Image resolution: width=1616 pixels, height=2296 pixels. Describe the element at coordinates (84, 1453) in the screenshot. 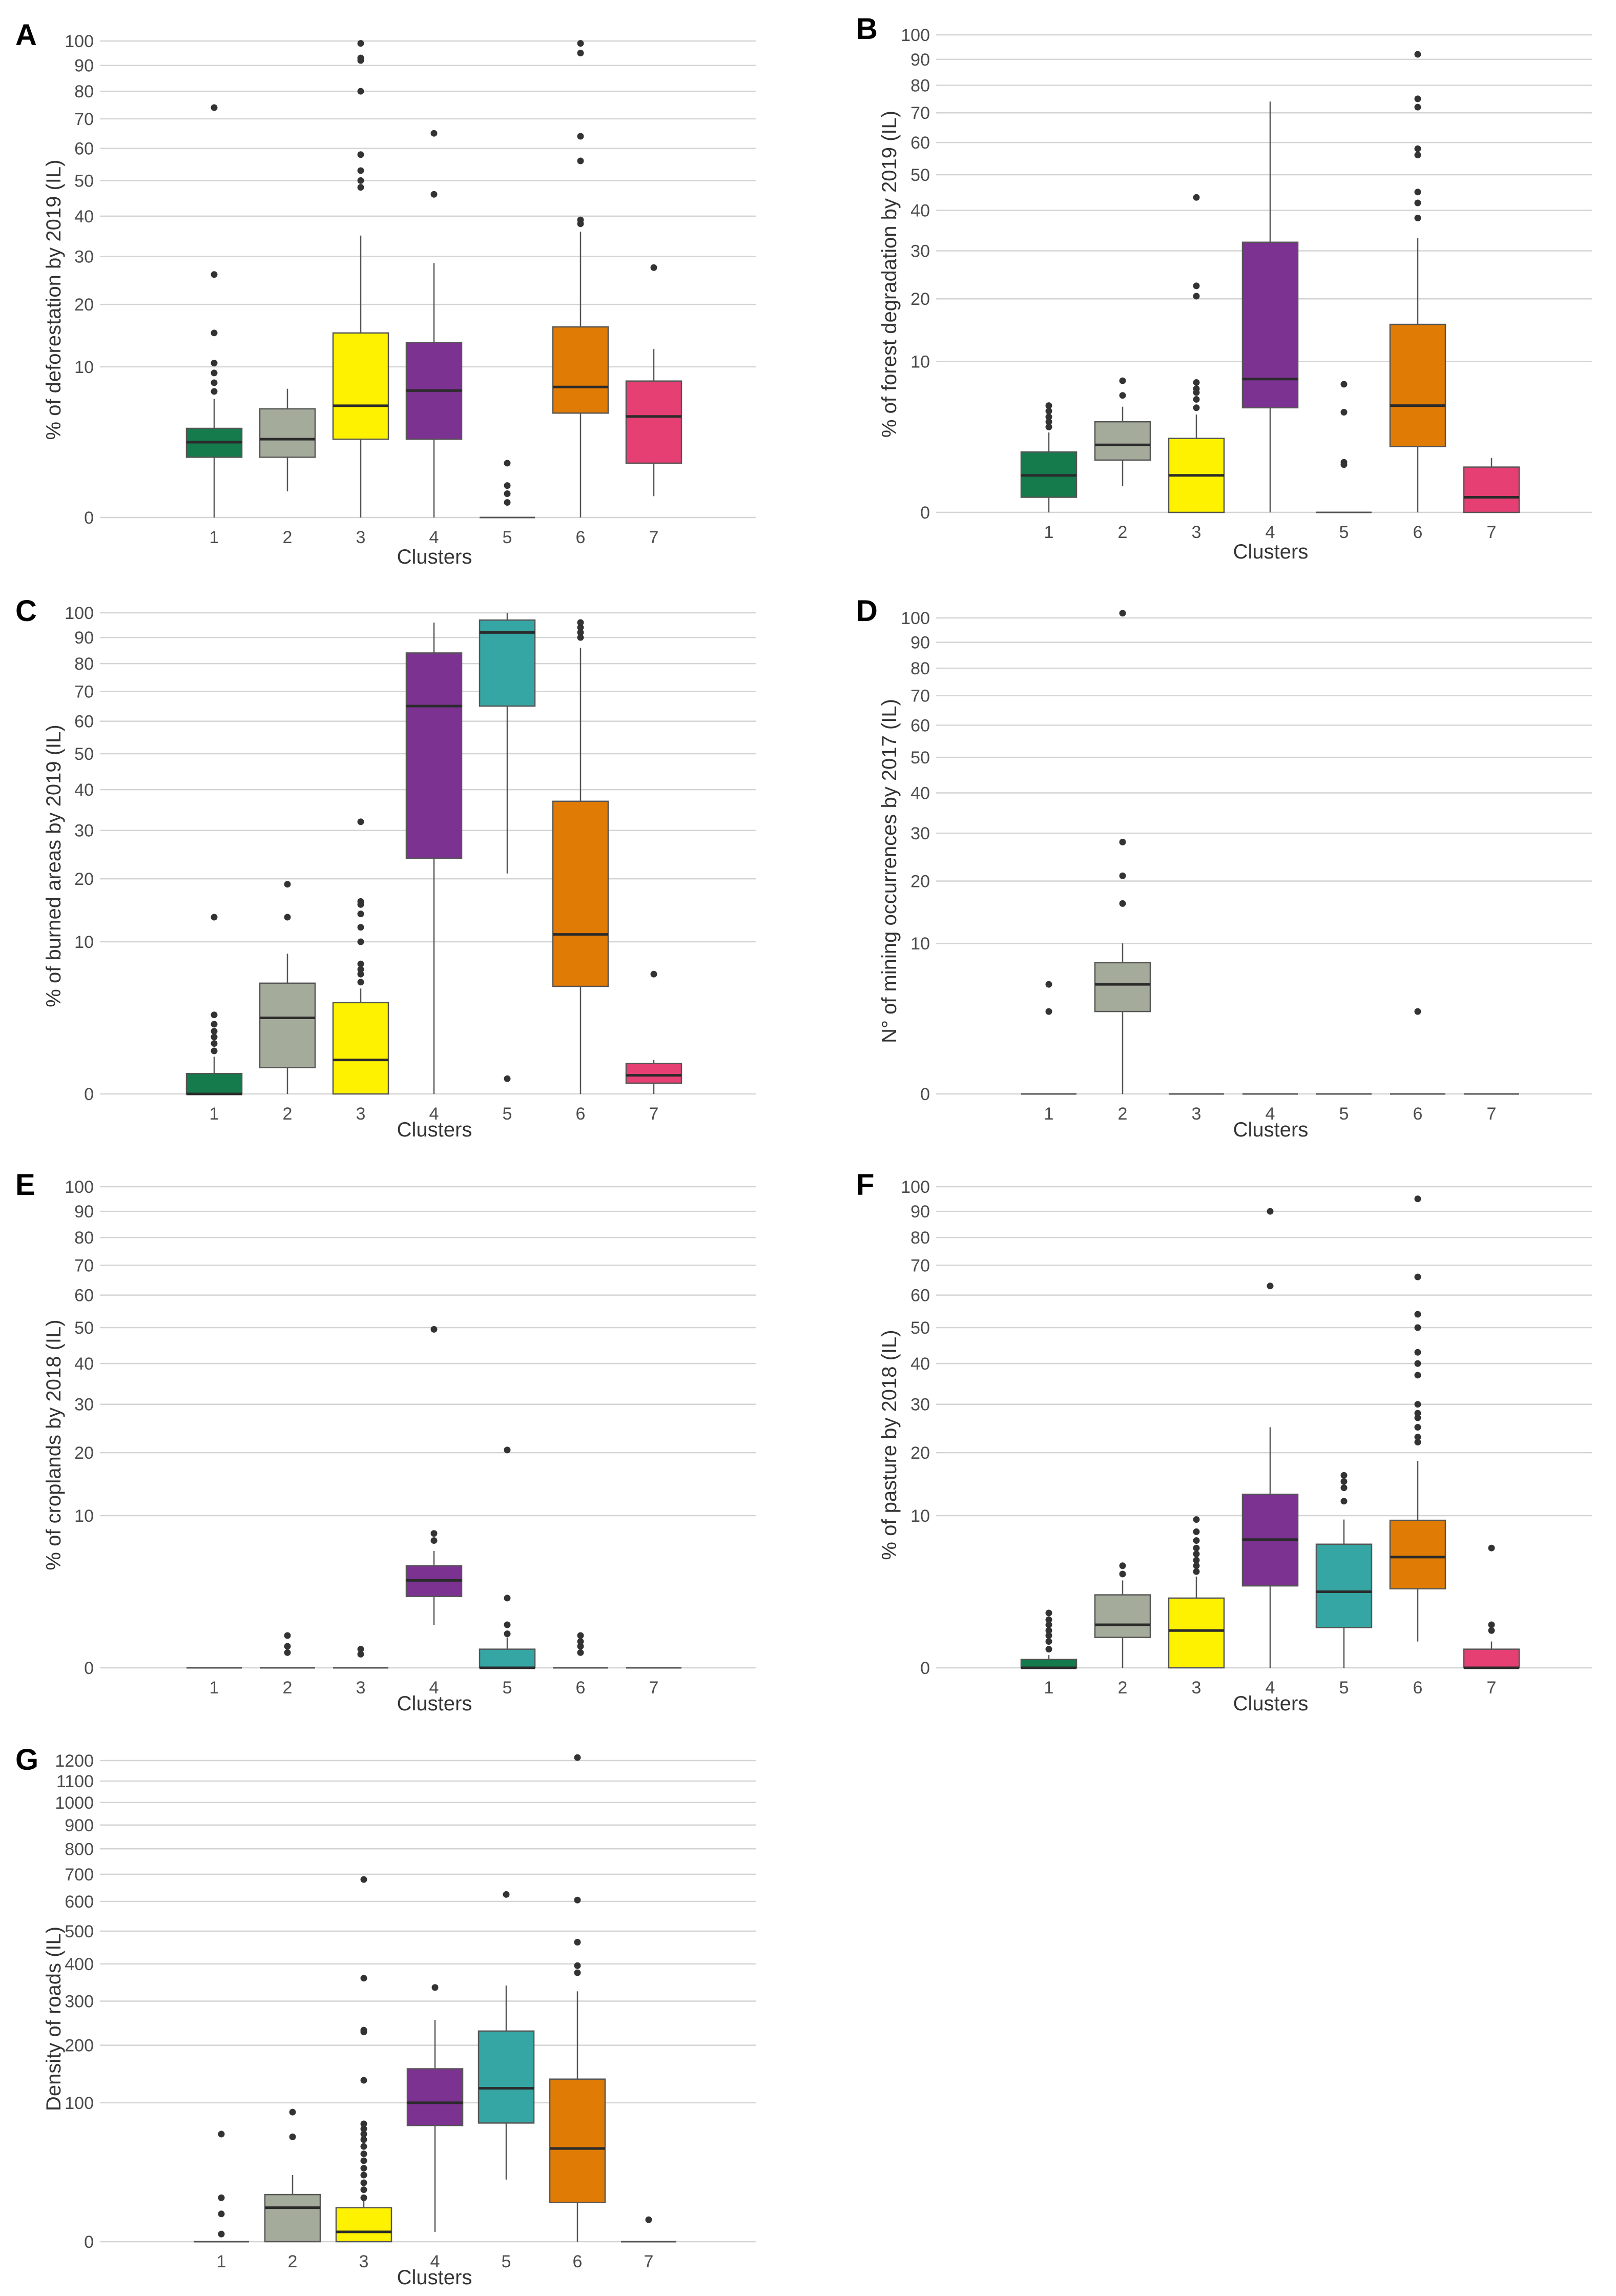

I see `y-tick-label-e-20: 20` at that location.